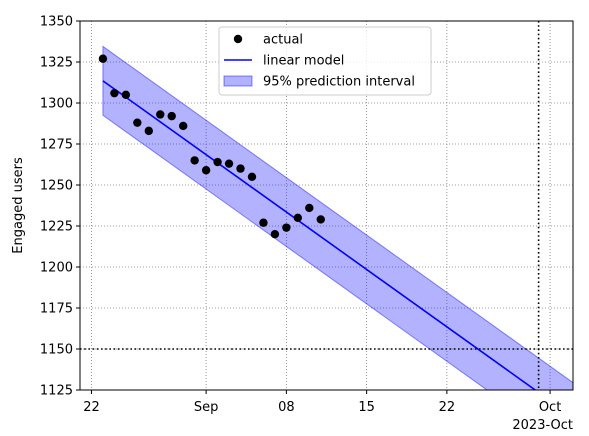  Describe the element at coordinates (56, 227) in the screenshot. I see `y-tick-label: 1225` at that location.